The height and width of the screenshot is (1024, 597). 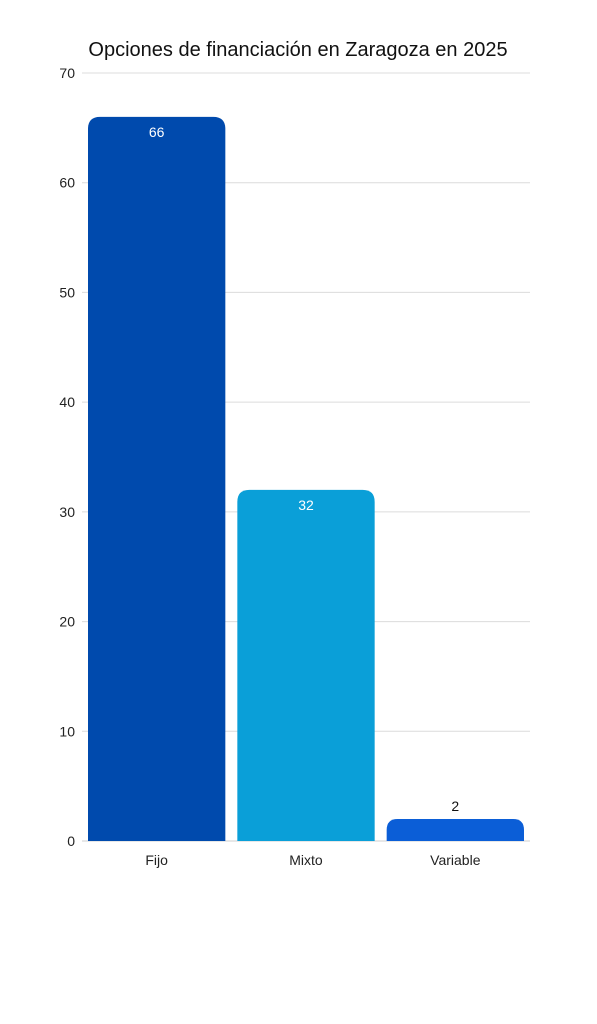 I want to click on y-tick-label-60: 60, so click(x=67, y=183).